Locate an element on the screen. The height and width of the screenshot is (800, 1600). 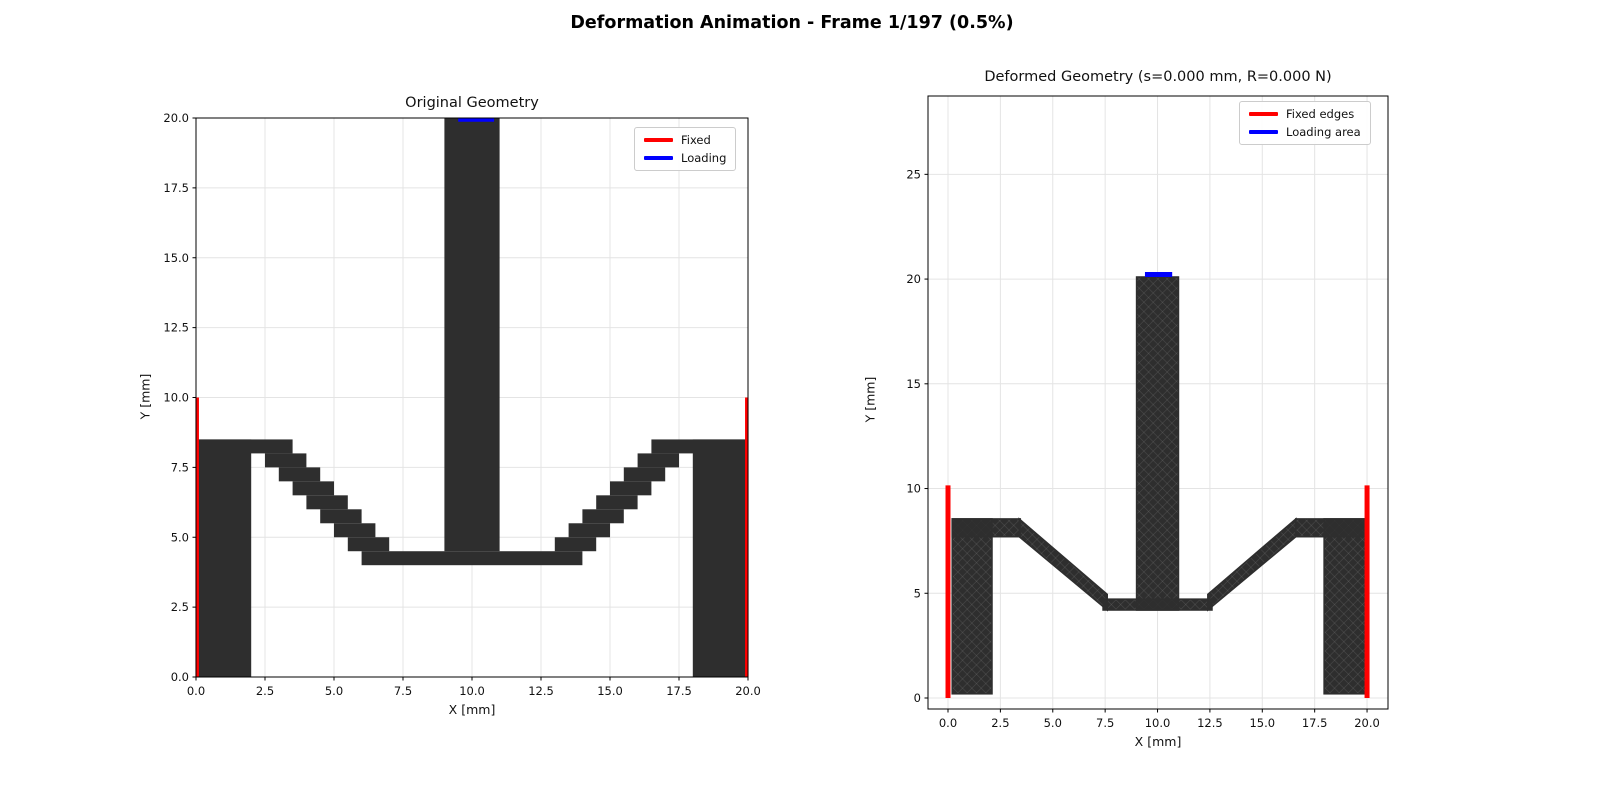
y-tick-label: 20 is located at coordinates (913, 279).